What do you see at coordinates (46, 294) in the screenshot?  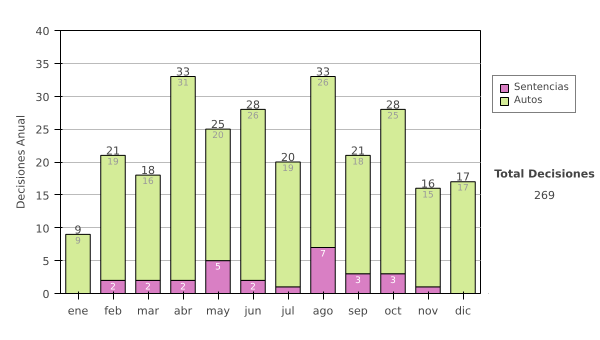 I see `y-tick-label: 0` at bounding box center [46, 294].